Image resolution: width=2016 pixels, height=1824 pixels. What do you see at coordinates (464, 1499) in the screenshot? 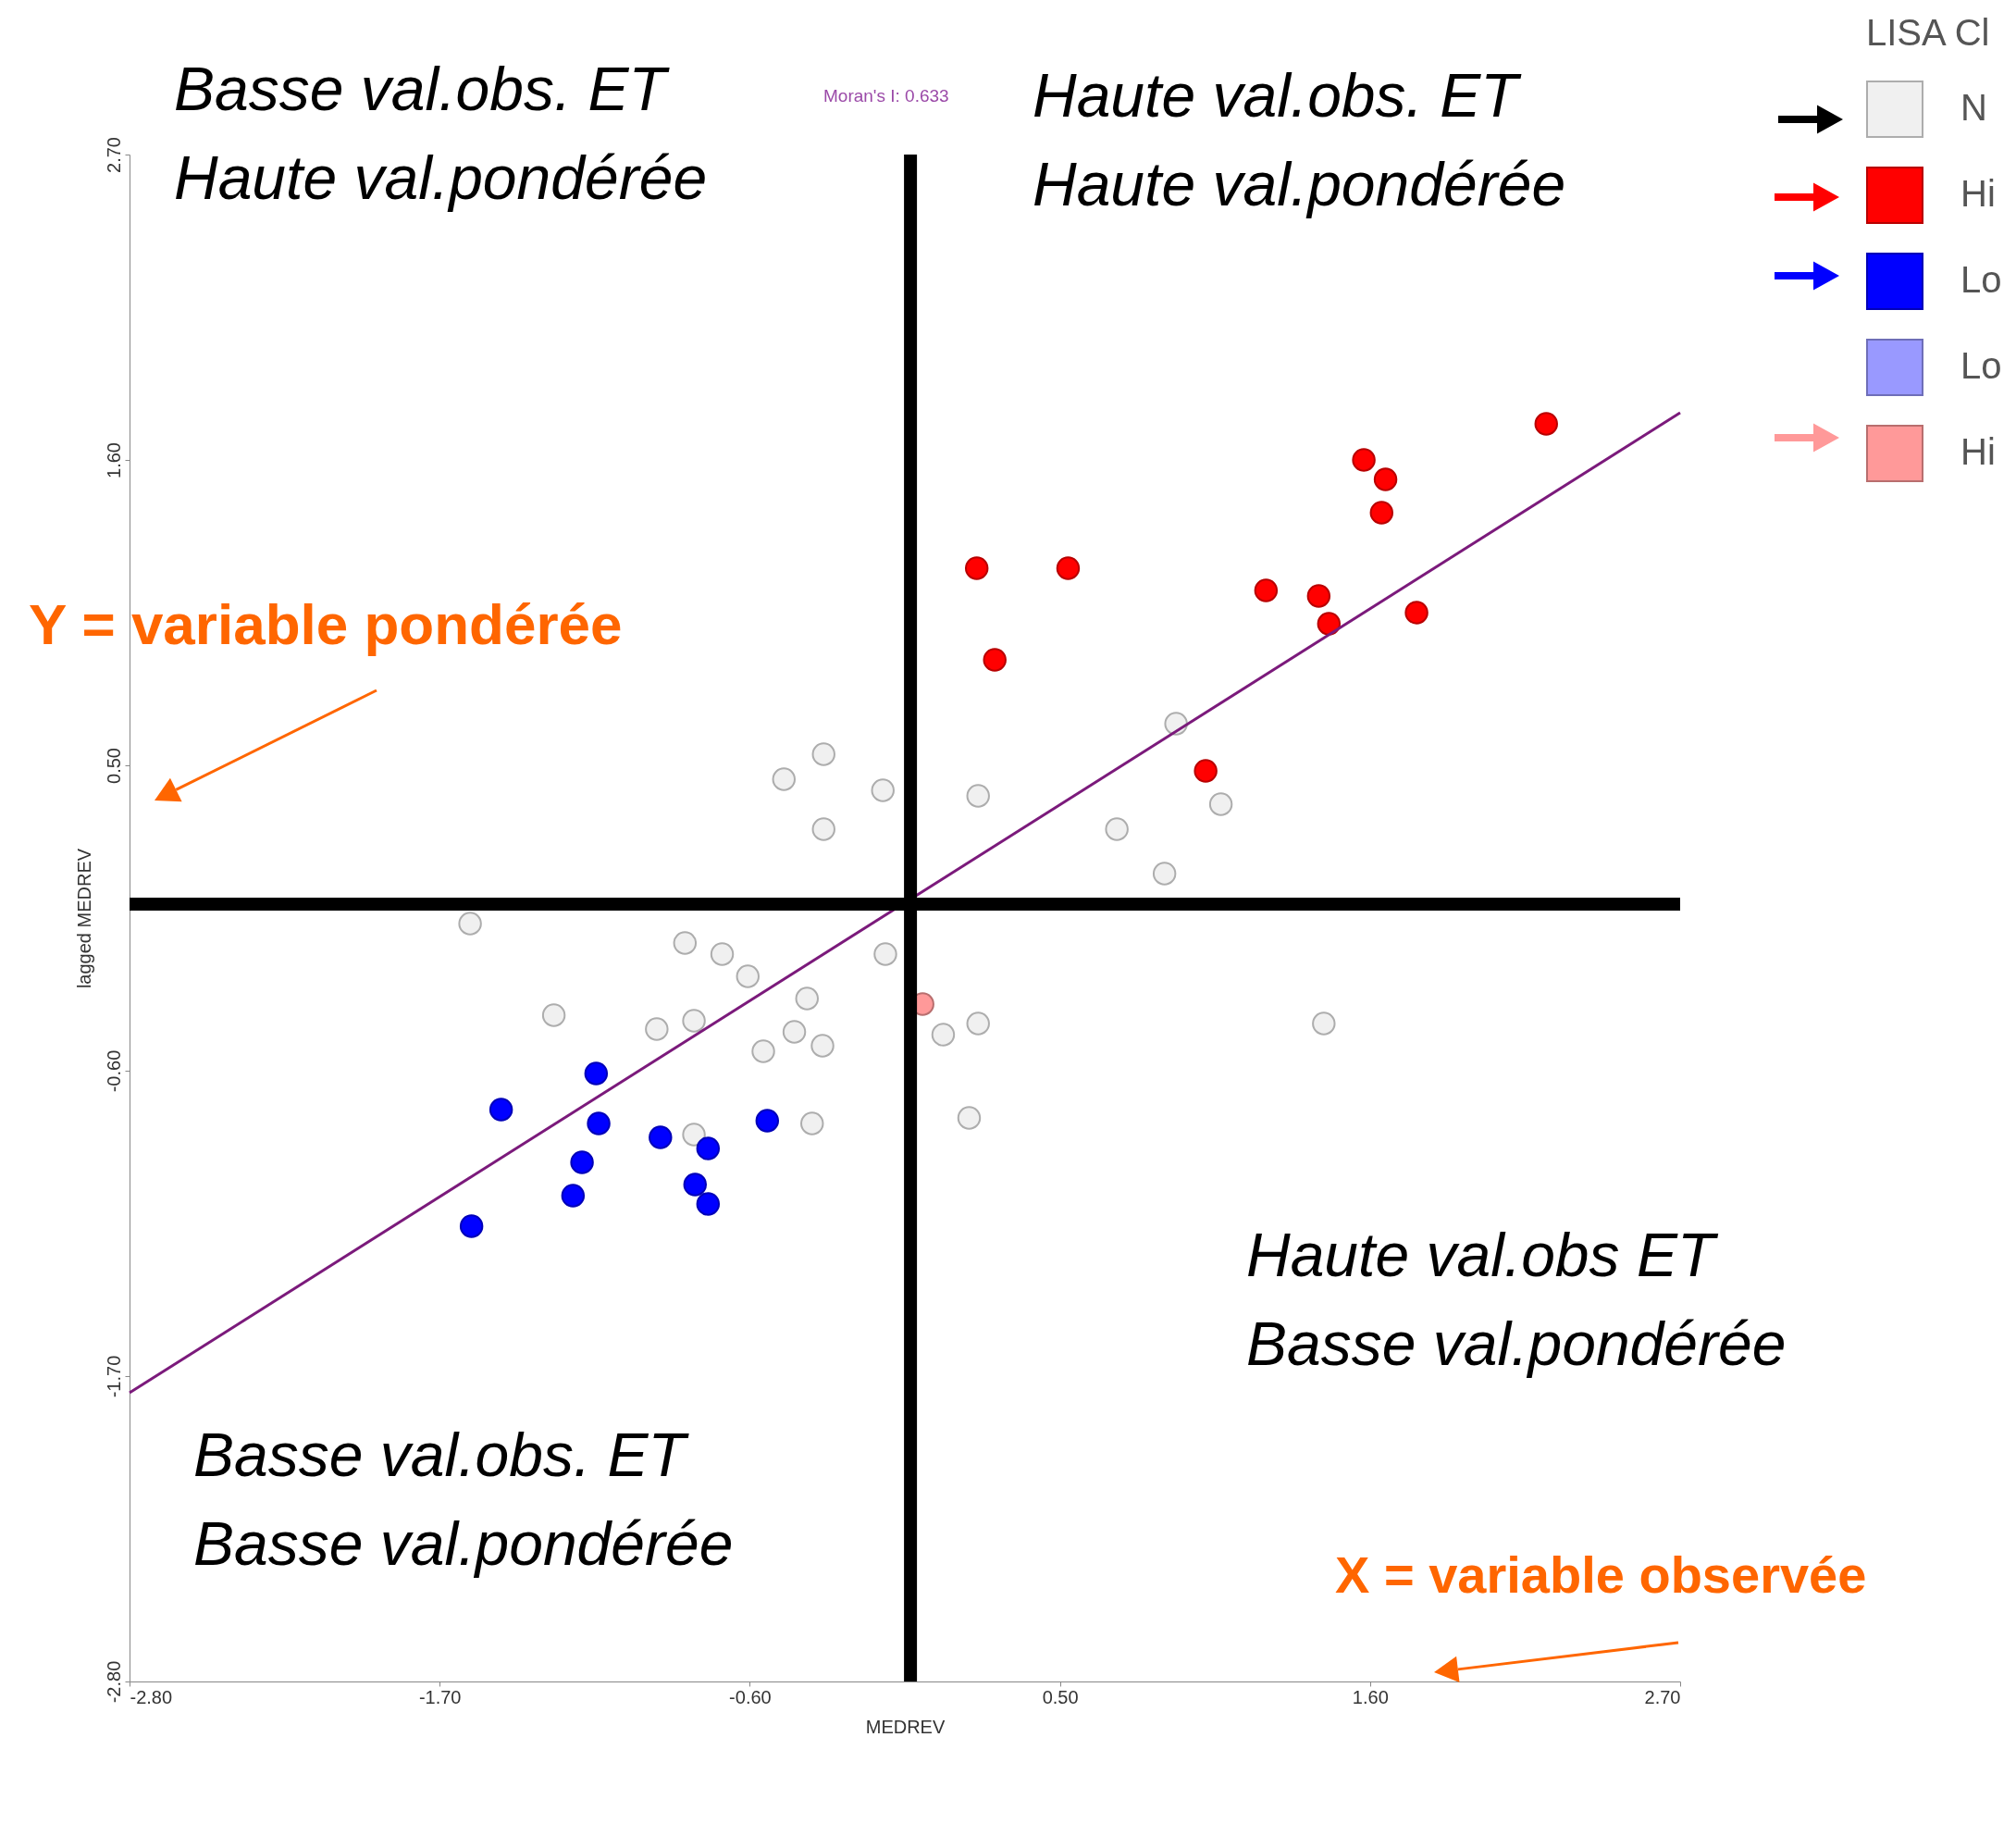
I see `annotation: Basse val.obs. ET Basse val.pondérée` at bounding box center [464, 1499].